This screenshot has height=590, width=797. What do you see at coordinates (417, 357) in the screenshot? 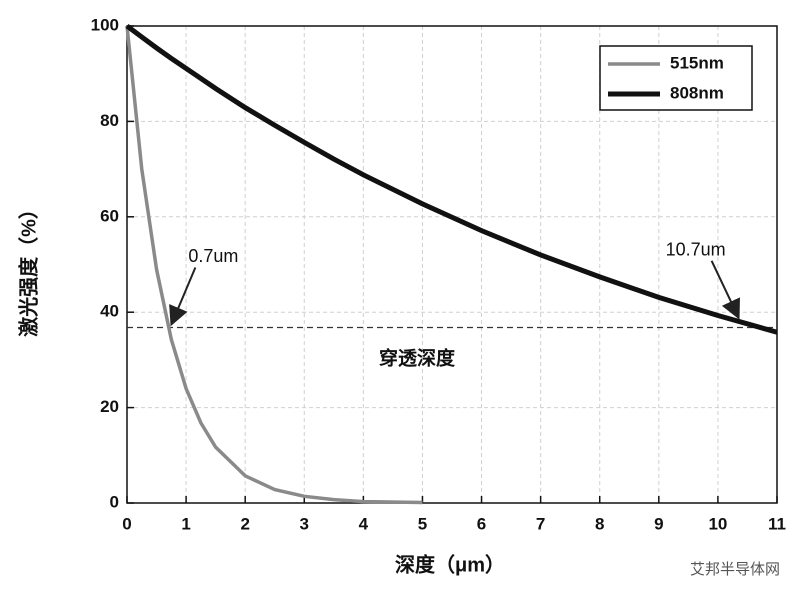
I see `reference-label: 穿透深度` at bounding box center [417, 357].